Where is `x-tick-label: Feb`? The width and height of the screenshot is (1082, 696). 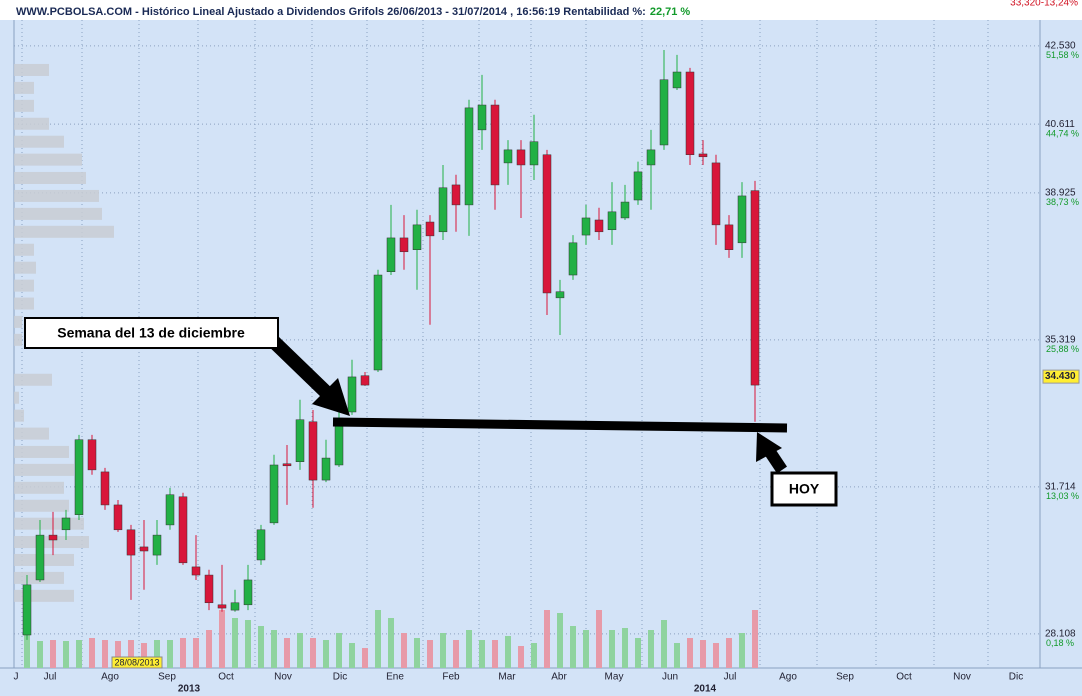
x-tick-label: Feb is located at coordinates (451, 677).